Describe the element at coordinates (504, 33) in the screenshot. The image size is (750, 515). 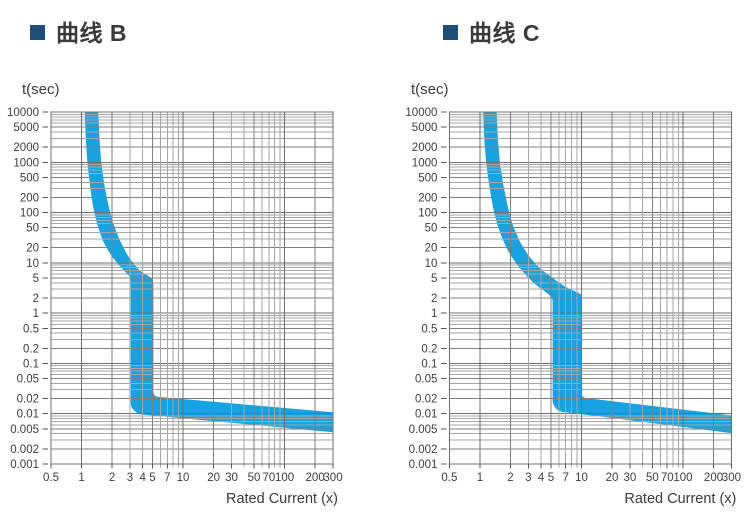
I see `chart-title-text: 曲线 C` at that location.